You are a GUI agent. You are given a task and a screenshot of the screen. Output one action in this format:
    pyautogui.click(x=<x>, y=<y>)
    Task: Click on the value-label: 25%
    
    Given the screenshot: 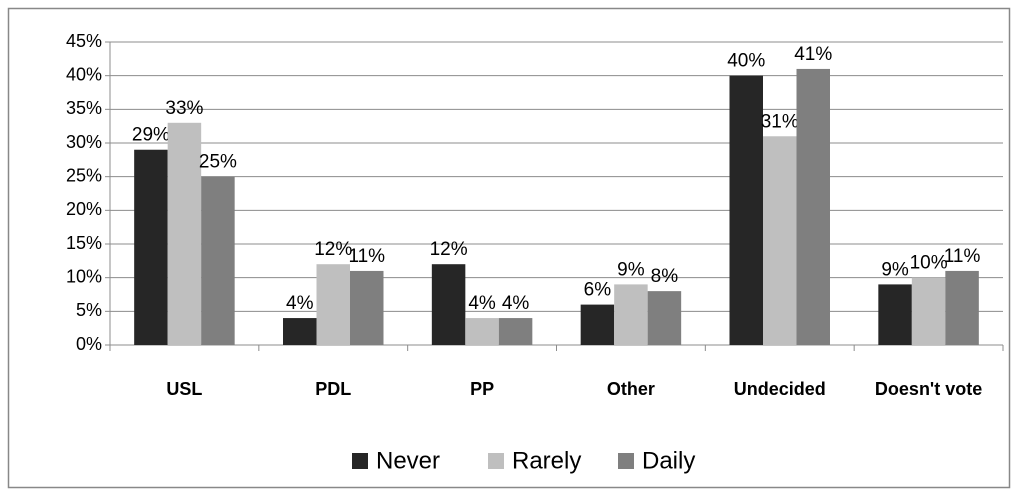 What is the action you would take?
    pyautogui.click(x=218, y=162)
    